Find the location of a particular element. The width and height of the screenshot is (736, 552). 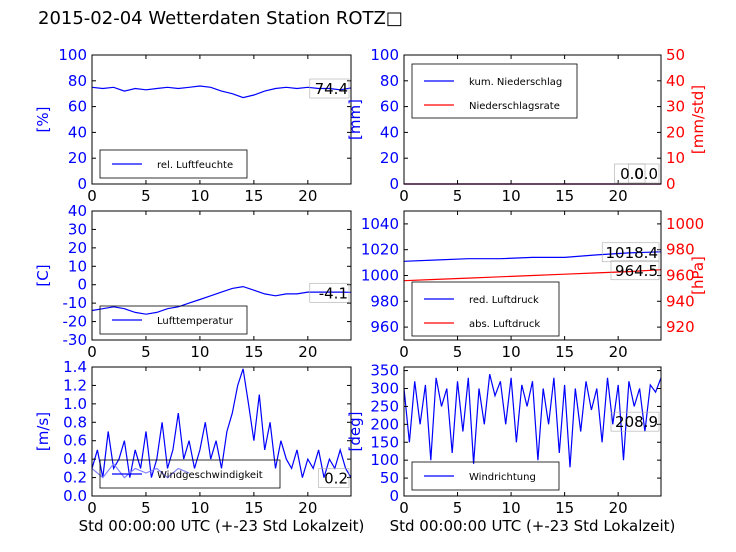

y-tick-label: 1.0 is located at coordinates (75, 404).